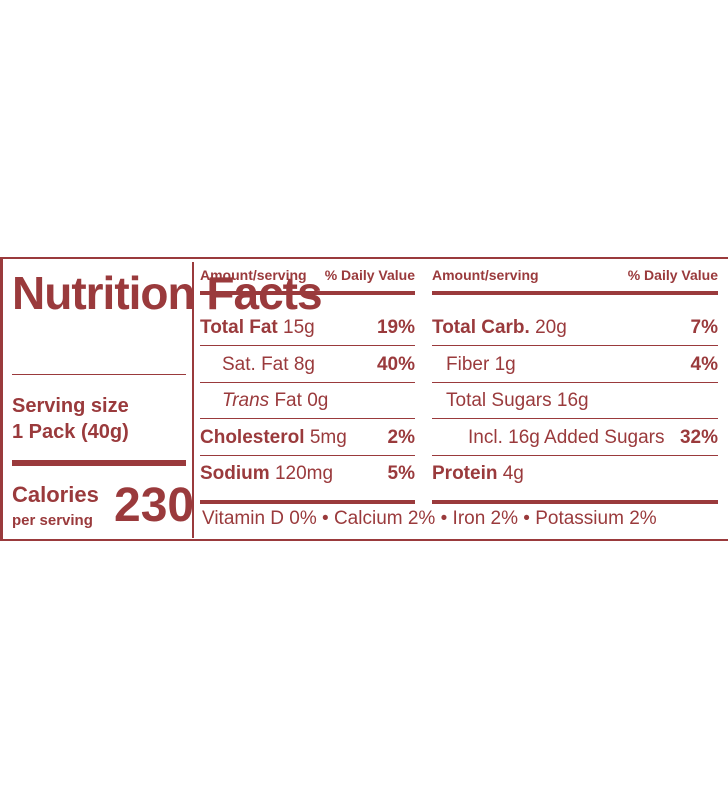 This screenshot has height=800, width=728. Describe the element at coordinates (551, 327) in the screenshot. I see `nutrient-amount: 20g` at that location.